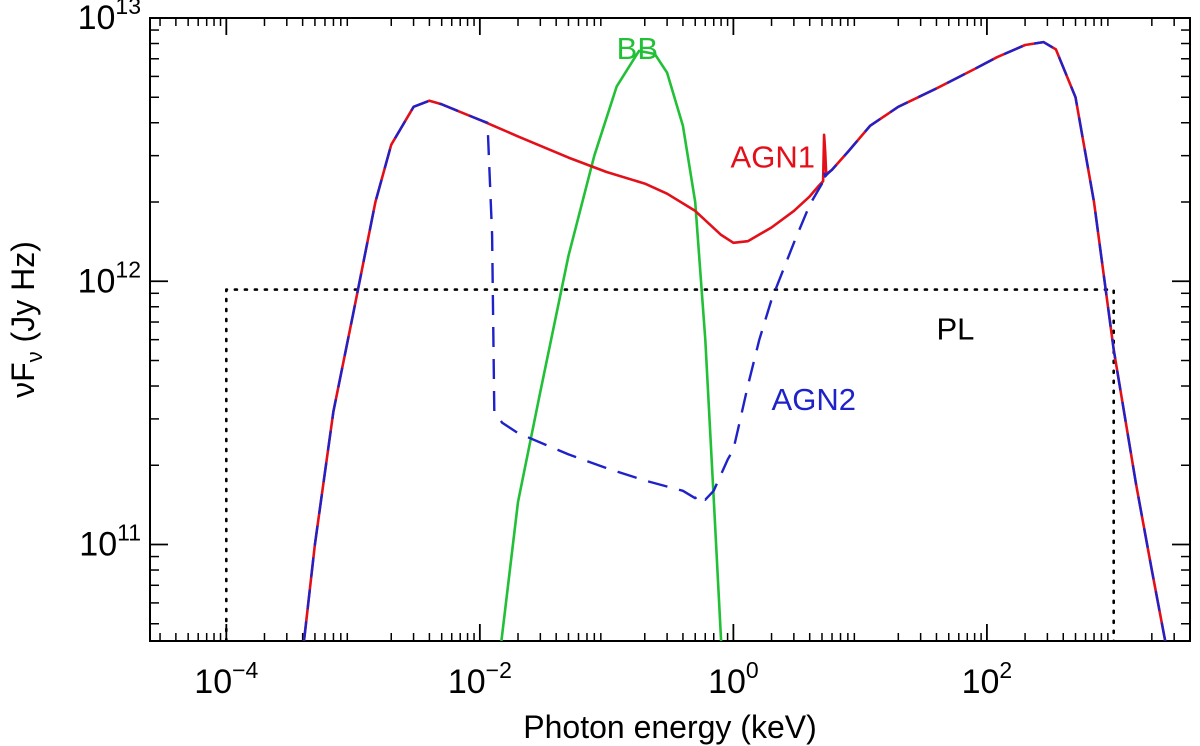  I want to click on x-tick-label-exponent: −4, so click(245, 670).